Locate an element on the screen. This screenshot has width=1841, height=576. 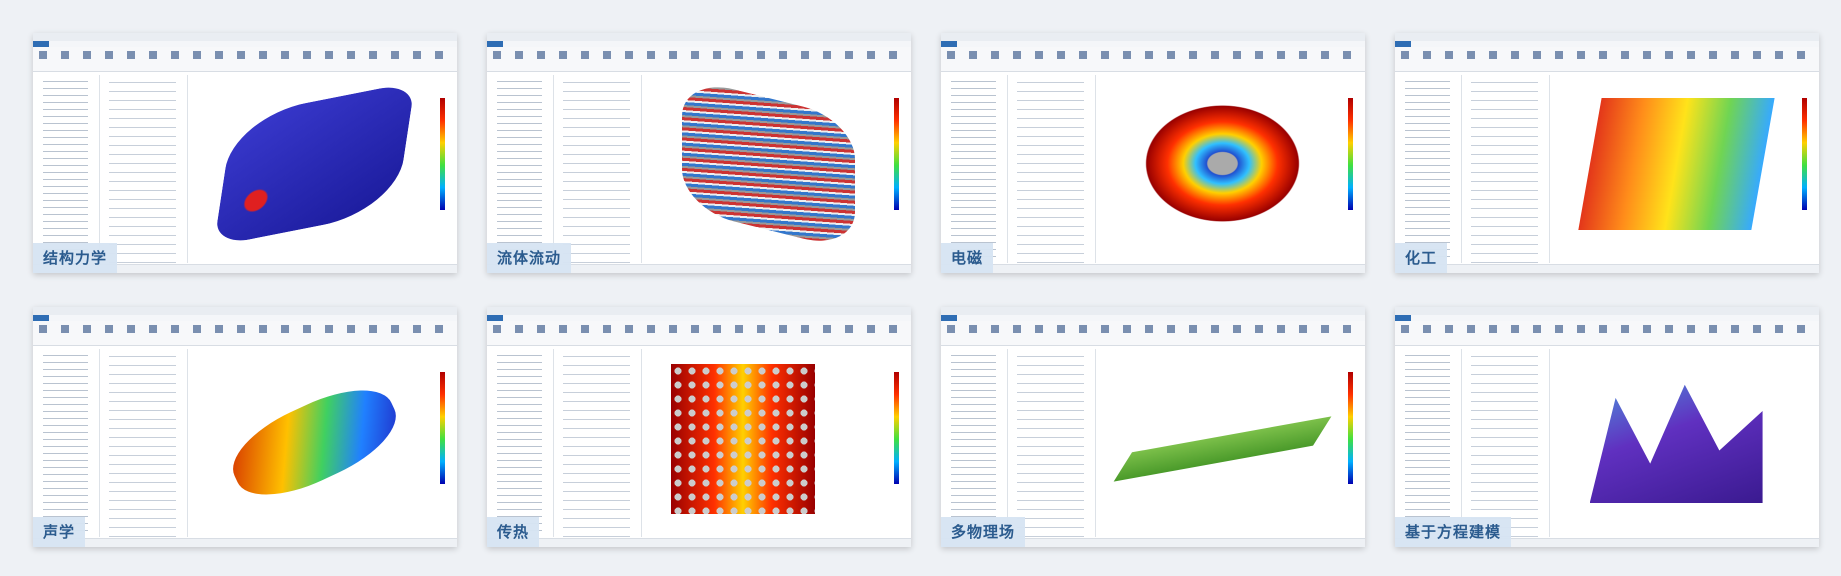
screenshot-card: 声学 is located at coordinates (245, 427).